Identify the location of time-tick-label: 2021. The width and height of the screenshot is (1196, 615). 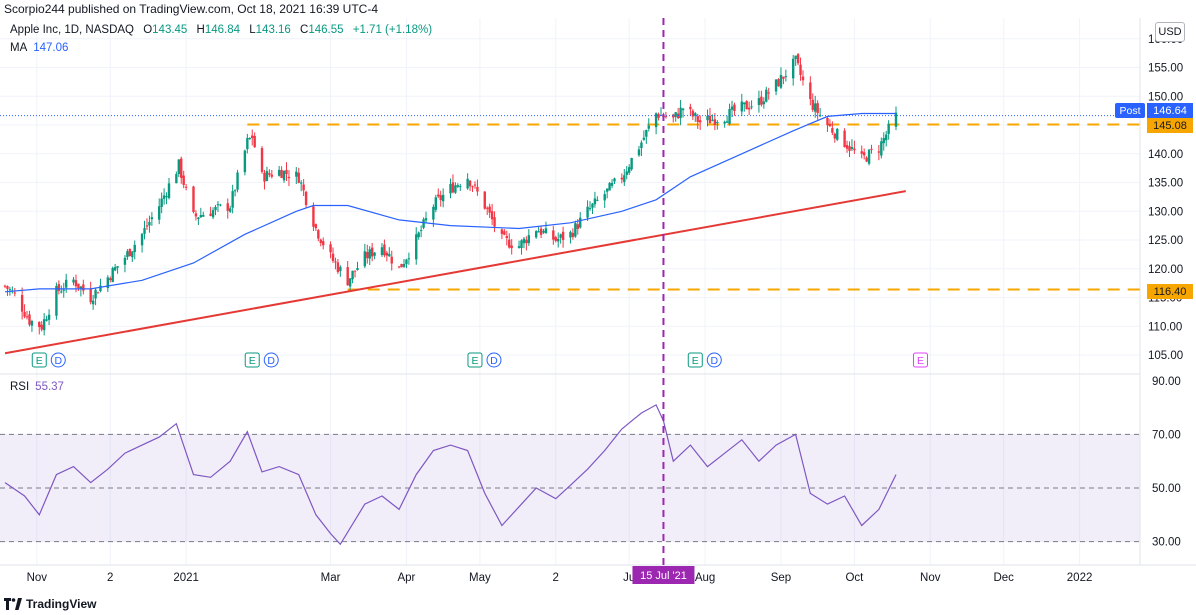
(186, 578).